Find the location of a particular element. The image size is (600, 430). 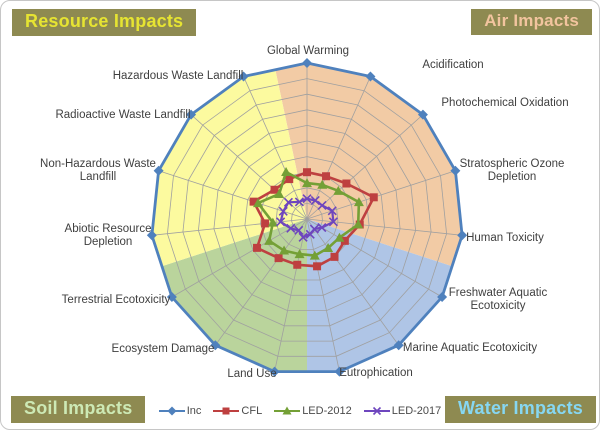

corner-label-air-text: Air Impacts is located at coordinates (531, 20).